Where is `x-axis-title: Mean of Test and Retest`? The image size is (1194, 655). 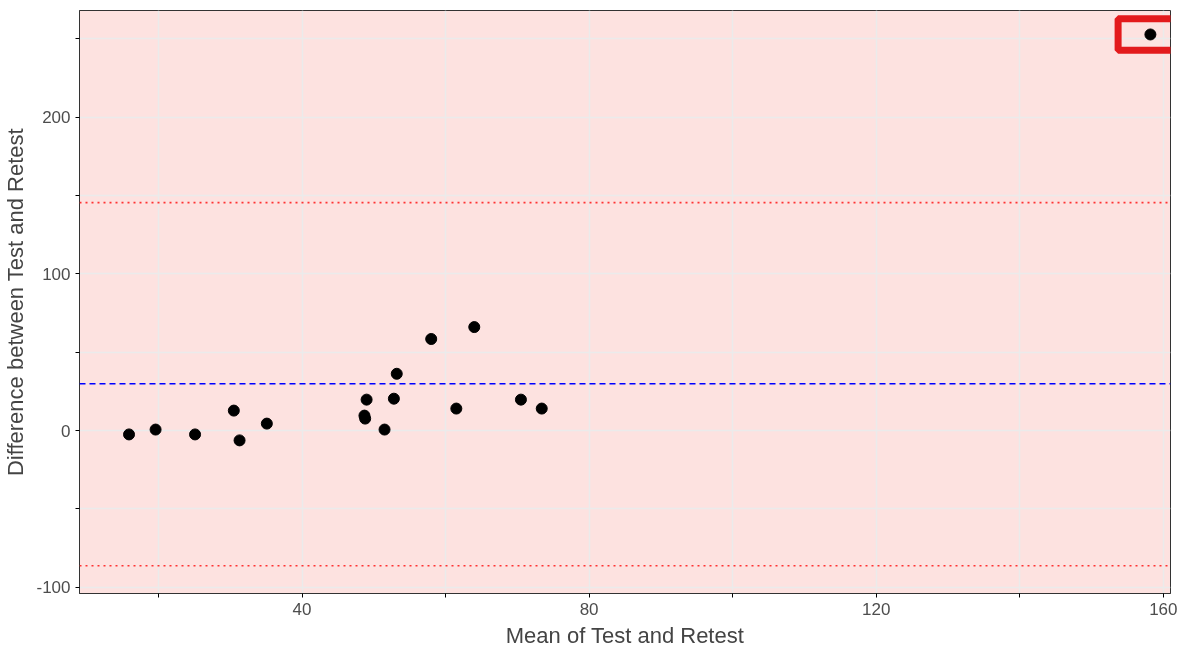
x-axis-title: Mean of Test and Retest is located at coordinates (624, 635).